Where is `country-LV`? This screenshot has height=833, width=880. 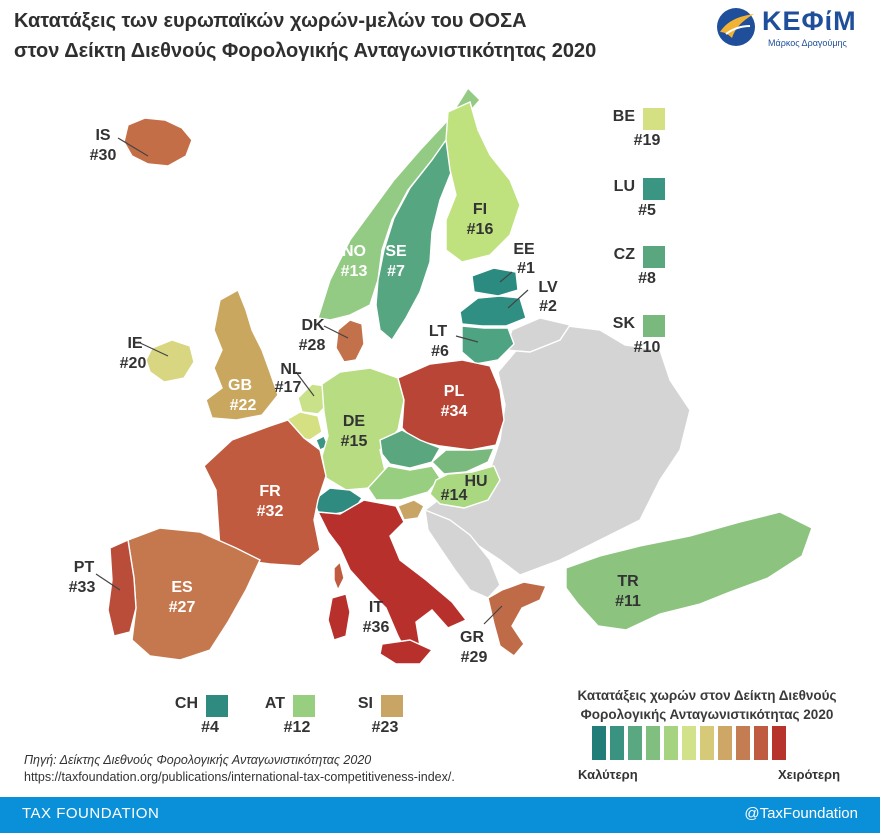
country-LV is located at coordinates (493, 311).